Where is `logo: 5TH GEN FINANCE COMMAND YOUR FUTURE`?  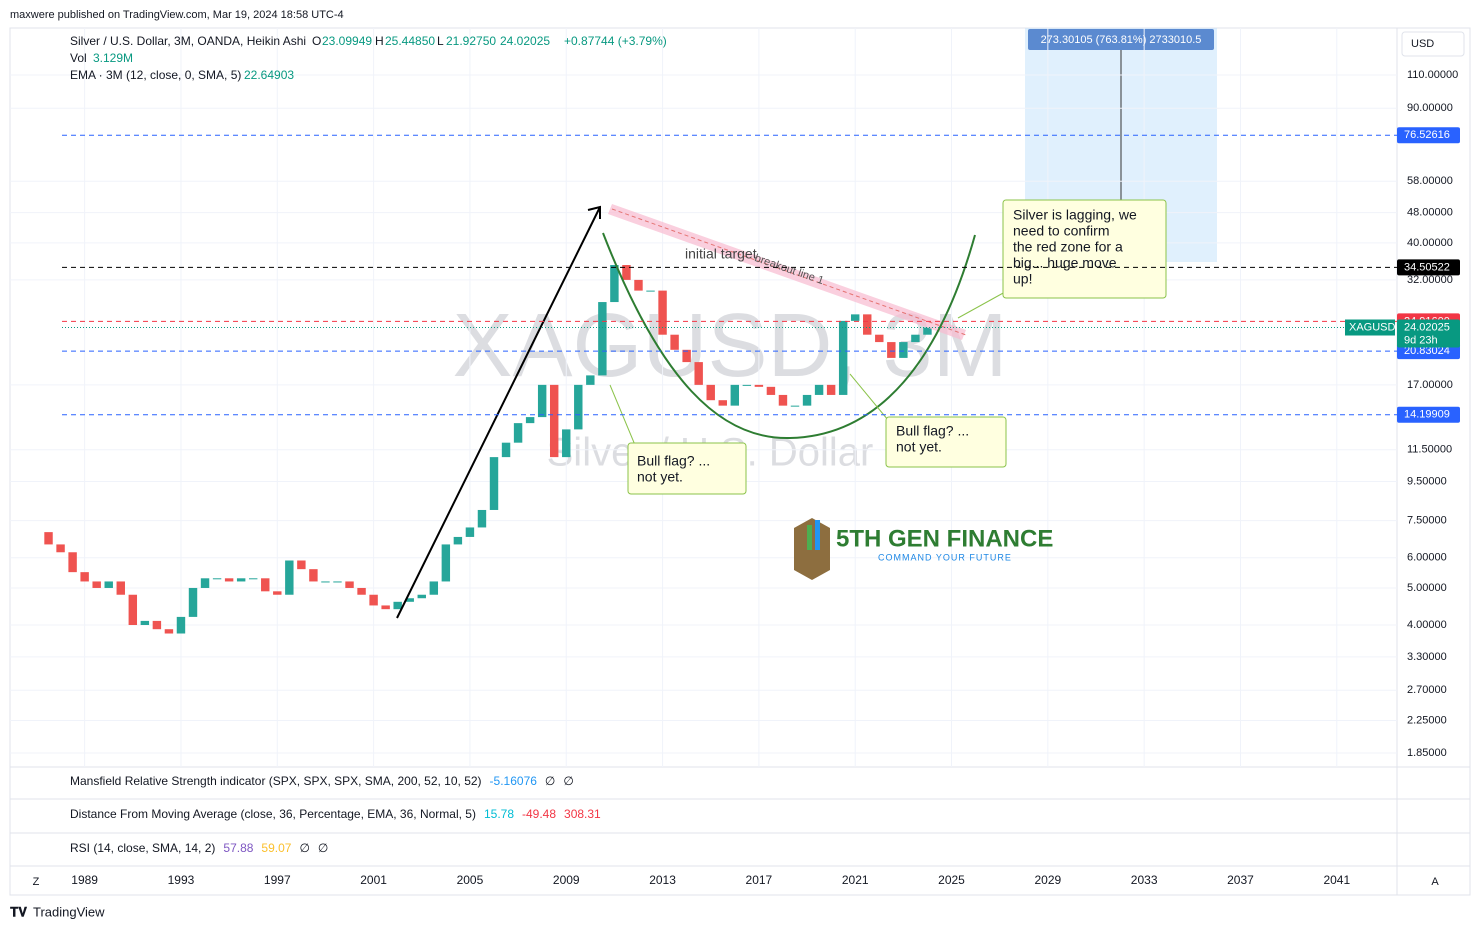
logo: 5TH GEN FINANCE COMMAND YOUR FUTURE is located at coordinates (923, 549).